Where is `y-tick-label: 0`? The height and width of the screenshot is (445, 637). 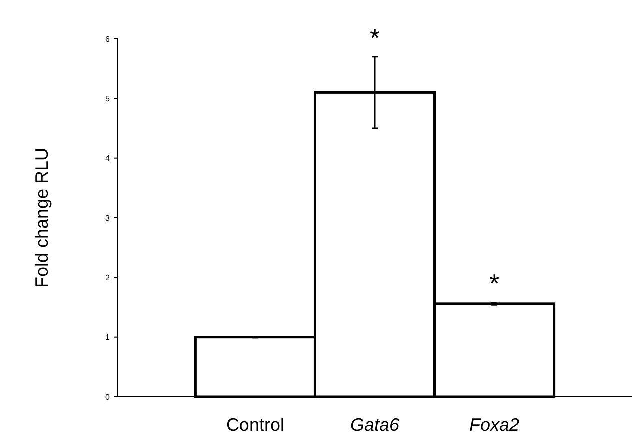
y-tick-label: 0 is located at coordinates (108, 397).